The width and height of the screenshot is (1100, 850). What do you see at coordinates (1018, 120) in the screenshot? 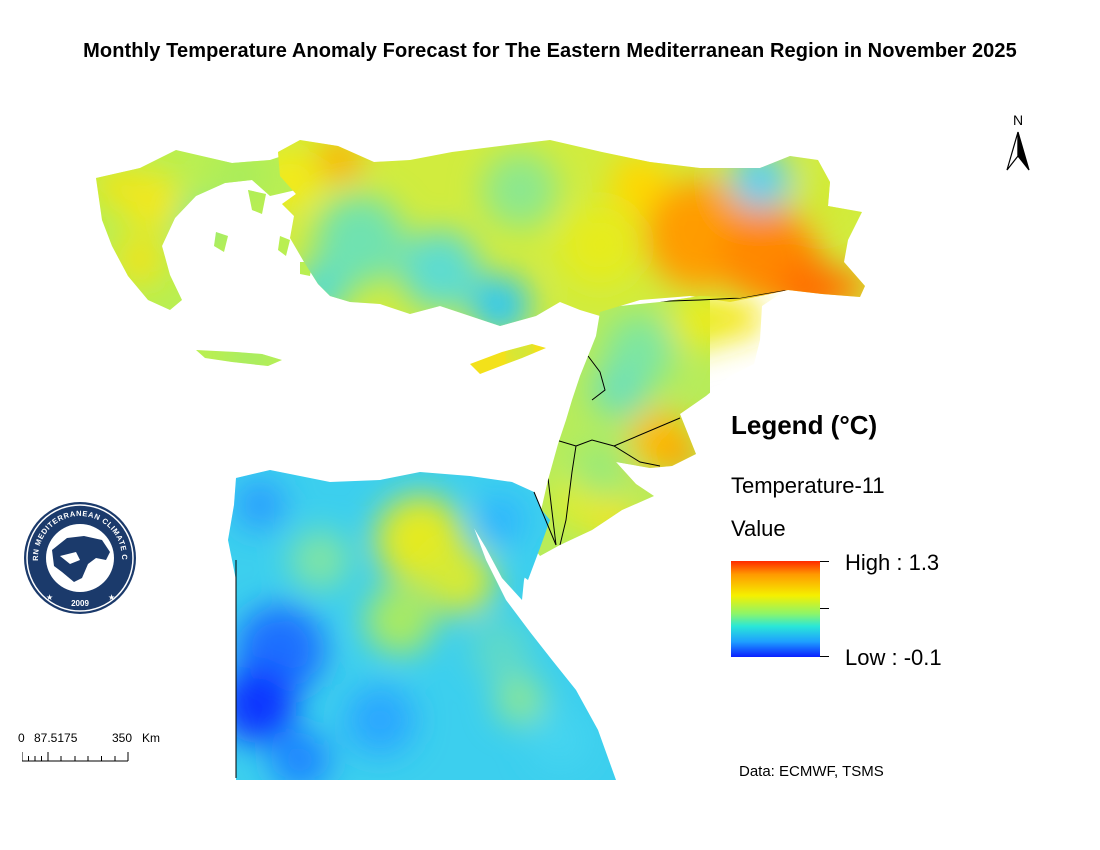
I see `north-label: N` at bounding box center [1018, 120].